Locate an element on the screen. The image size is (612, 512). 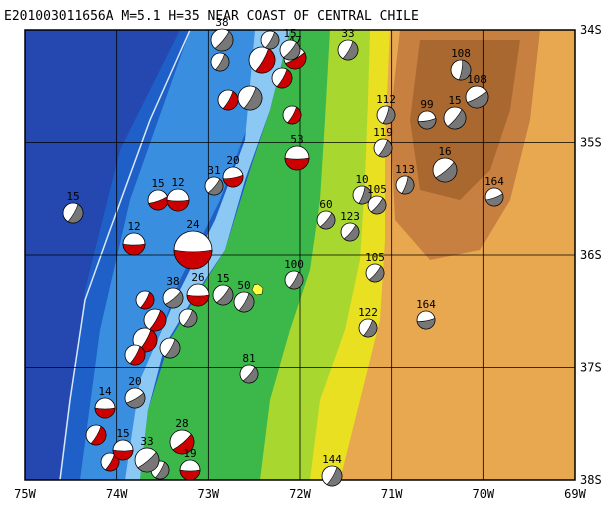
event: 60 is located at coordinates (326, 214).